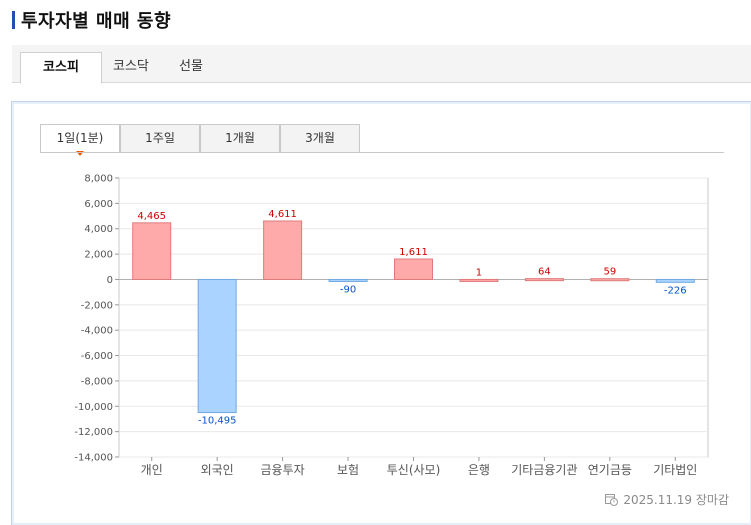 The image size is (751, 525). Describe the element at coordinates (414, 470) in the screenshot. I see `x-tick-label: 투신(사모)` at that location.